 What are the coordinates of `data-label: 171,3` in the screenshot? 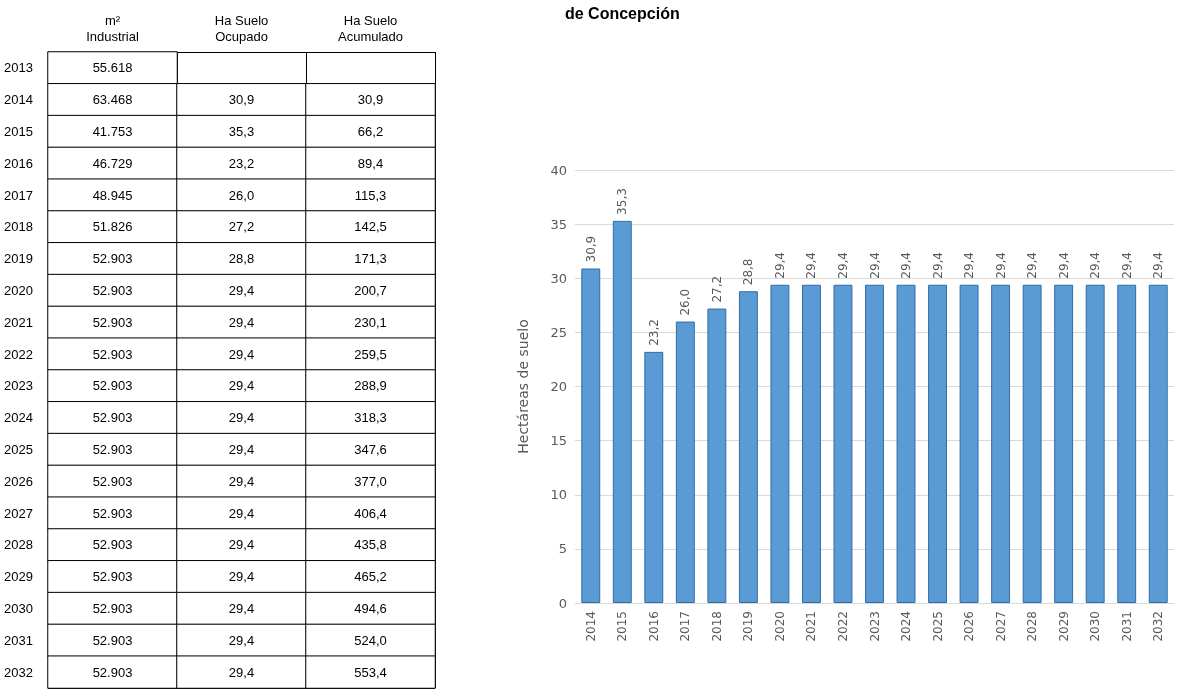 It's located at (370, 259).